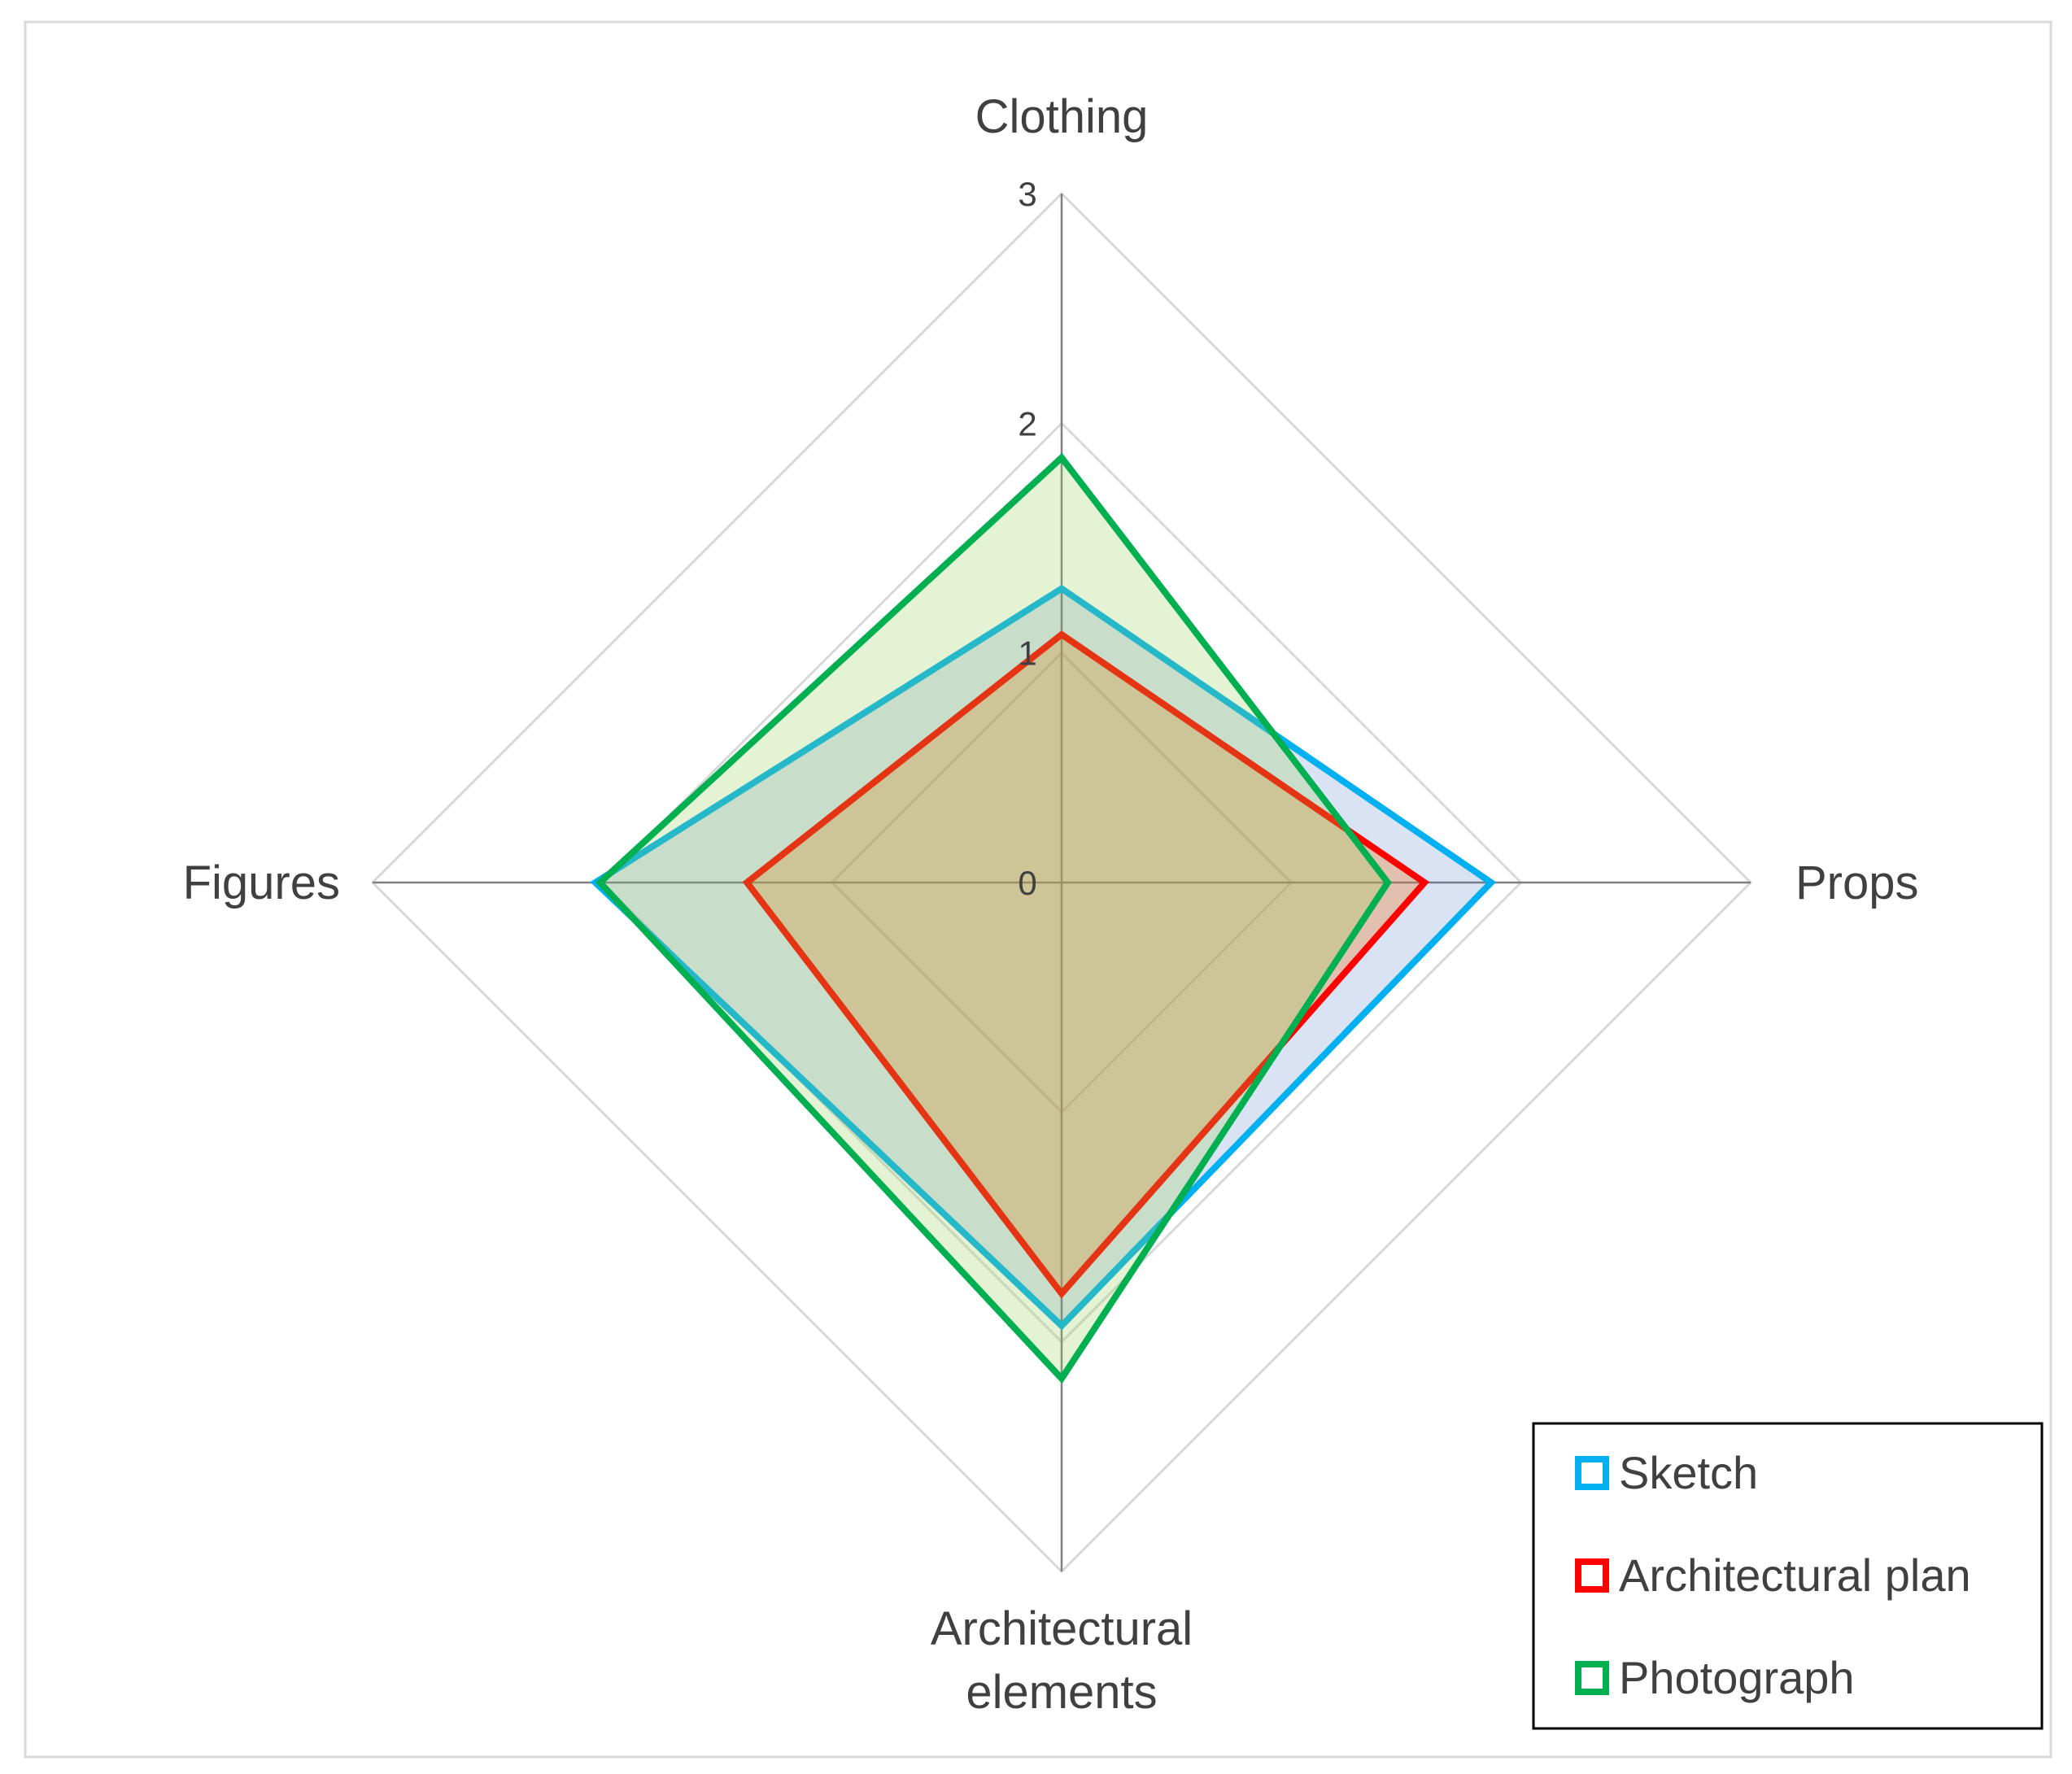  I want to click on legend-label: Photograph, so click(1737, 1677).